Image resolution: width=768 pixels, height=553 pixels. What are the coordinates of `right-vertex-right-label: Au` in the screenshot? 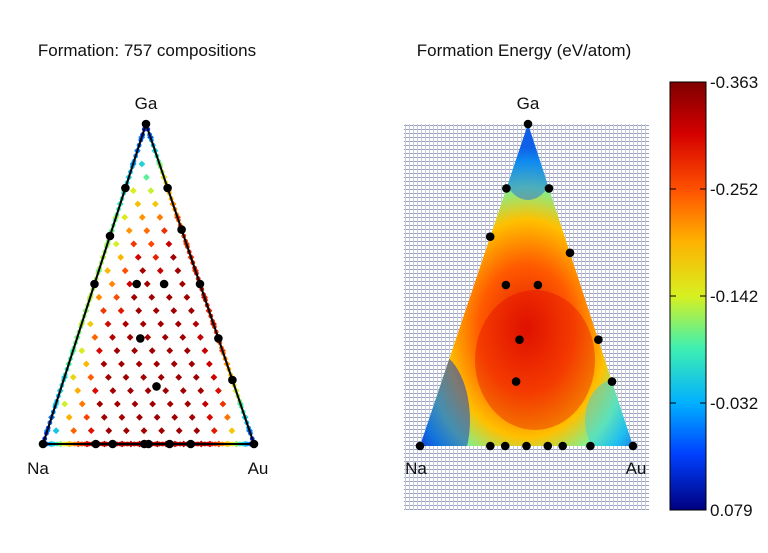 It's located at (636, 468).